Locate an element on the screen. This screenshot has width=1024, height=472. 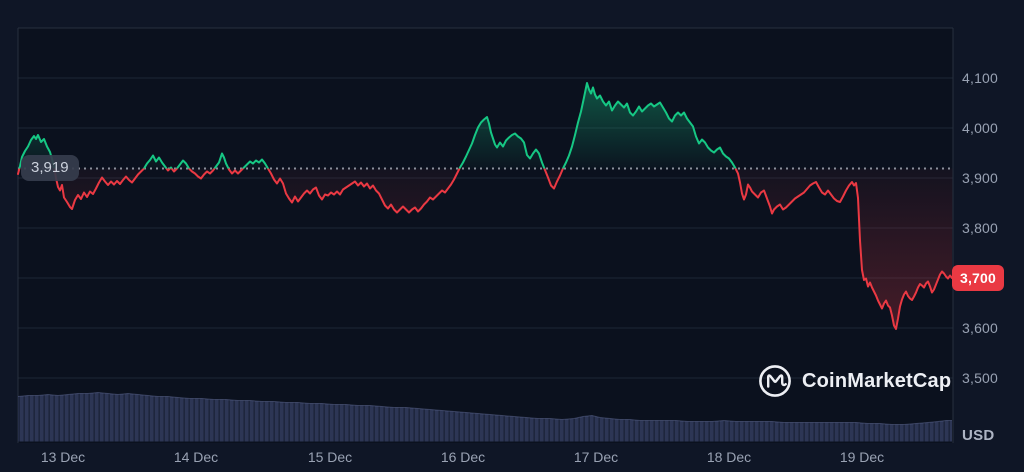
volume-area-stripes is located at coordinates (485, 417).